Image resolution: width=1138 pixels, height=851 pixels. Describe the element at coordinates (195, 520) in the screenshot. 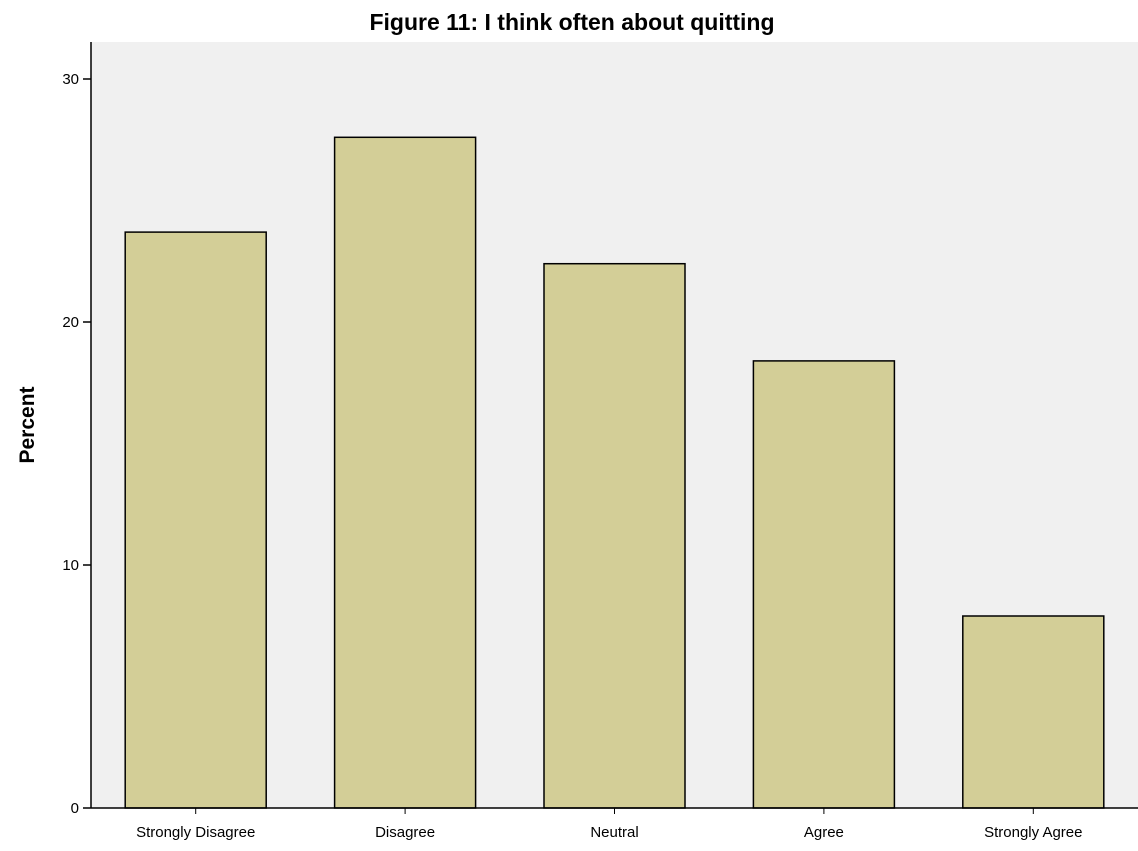

I see `bar-strongly-disagree` at that location.